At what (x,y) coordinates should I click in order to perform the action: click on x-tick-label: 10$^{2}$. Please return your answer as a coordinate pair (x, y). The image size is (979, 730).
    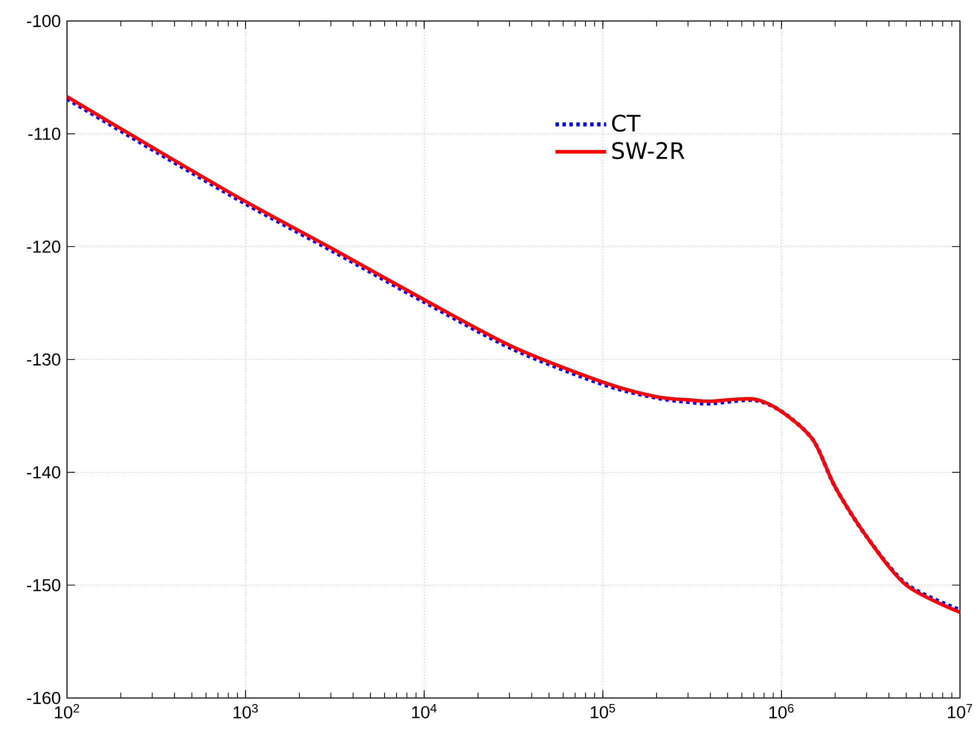
    Looking at the image, I should click on (67, 711).